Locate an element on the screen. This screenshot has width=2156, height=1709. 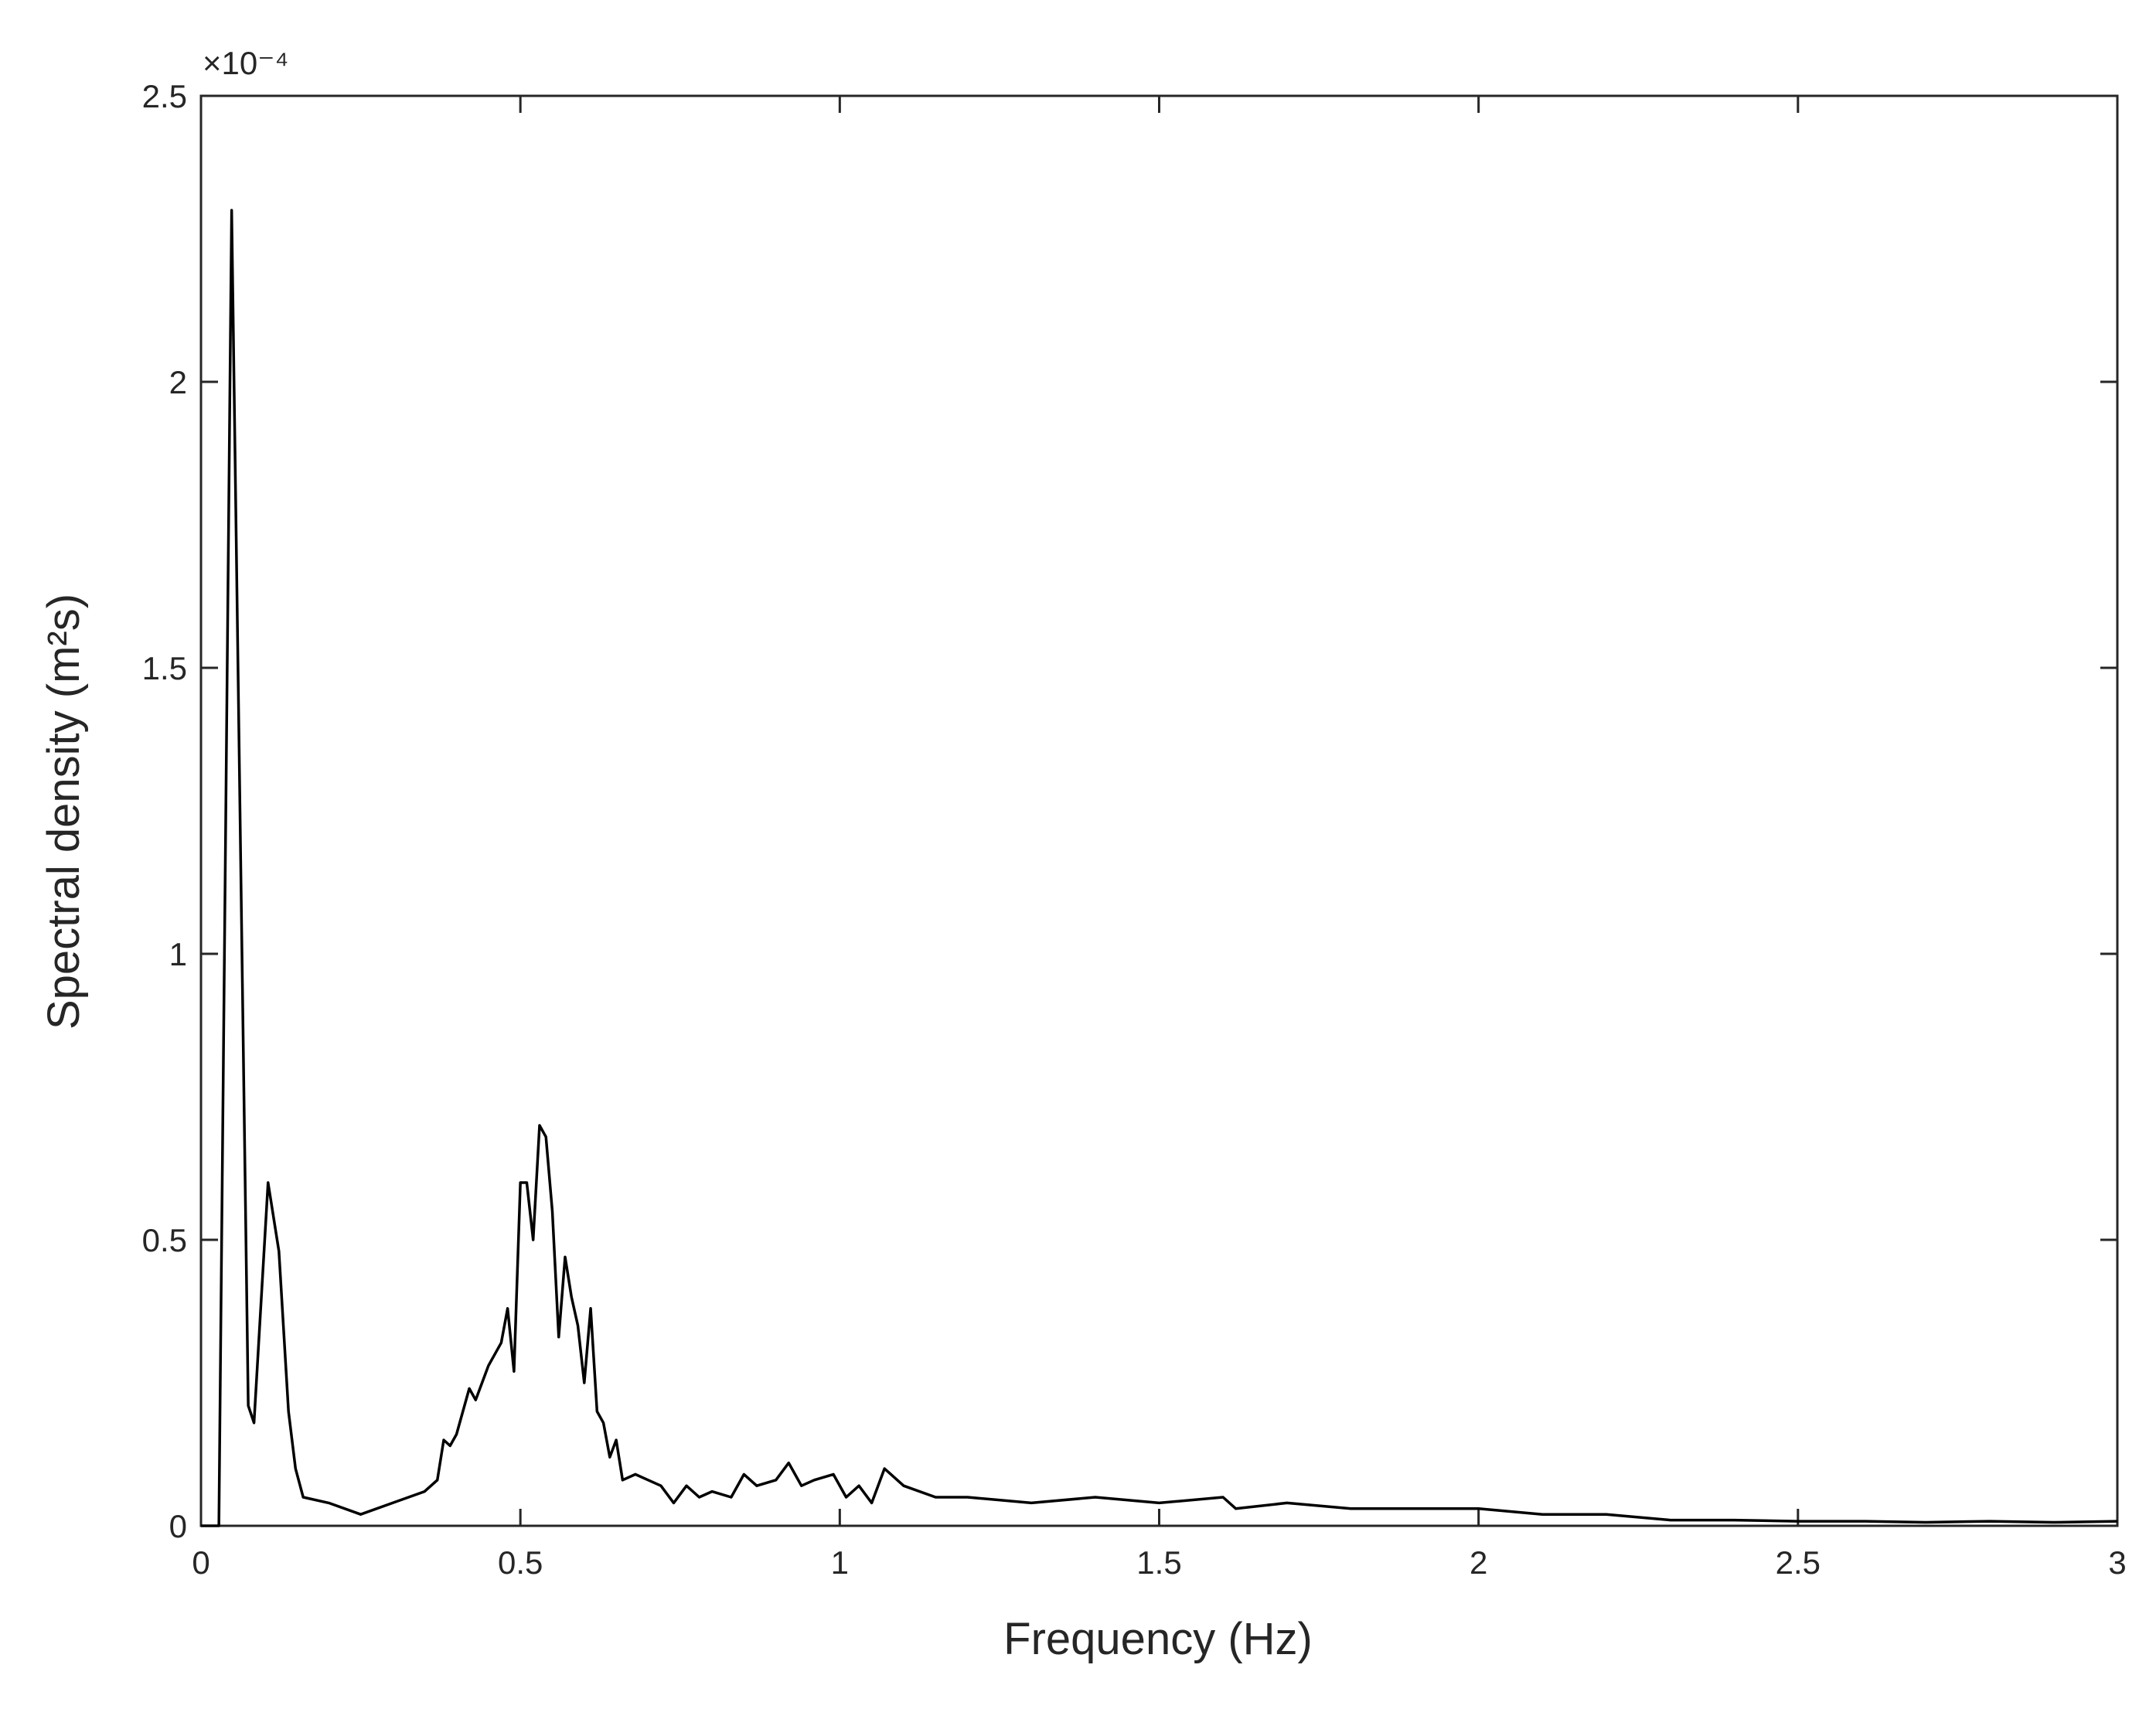
x-tick-label: 1.5 is located at coordinates (1158, 1563).